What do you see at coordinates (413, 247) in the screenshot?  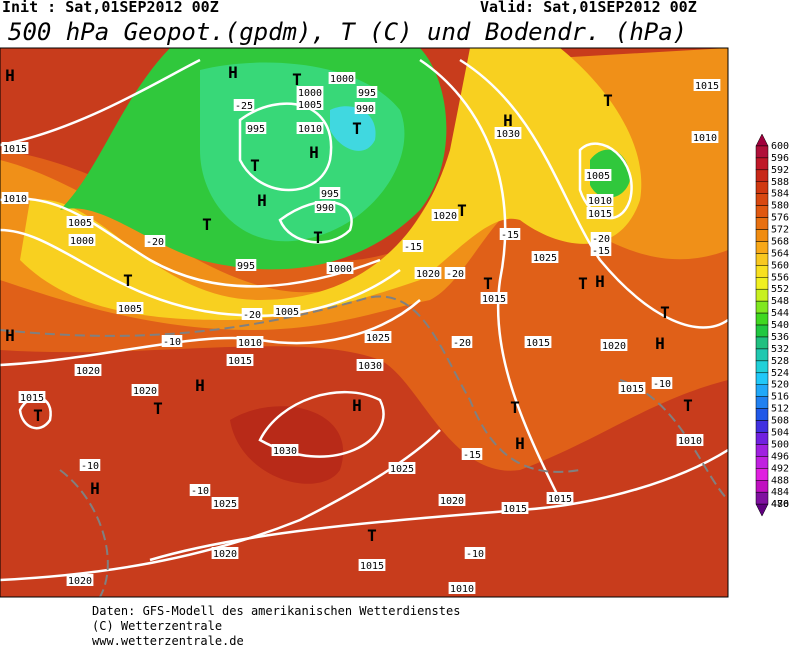 I see `contour-label: -15` at bounding box center [413, 247].